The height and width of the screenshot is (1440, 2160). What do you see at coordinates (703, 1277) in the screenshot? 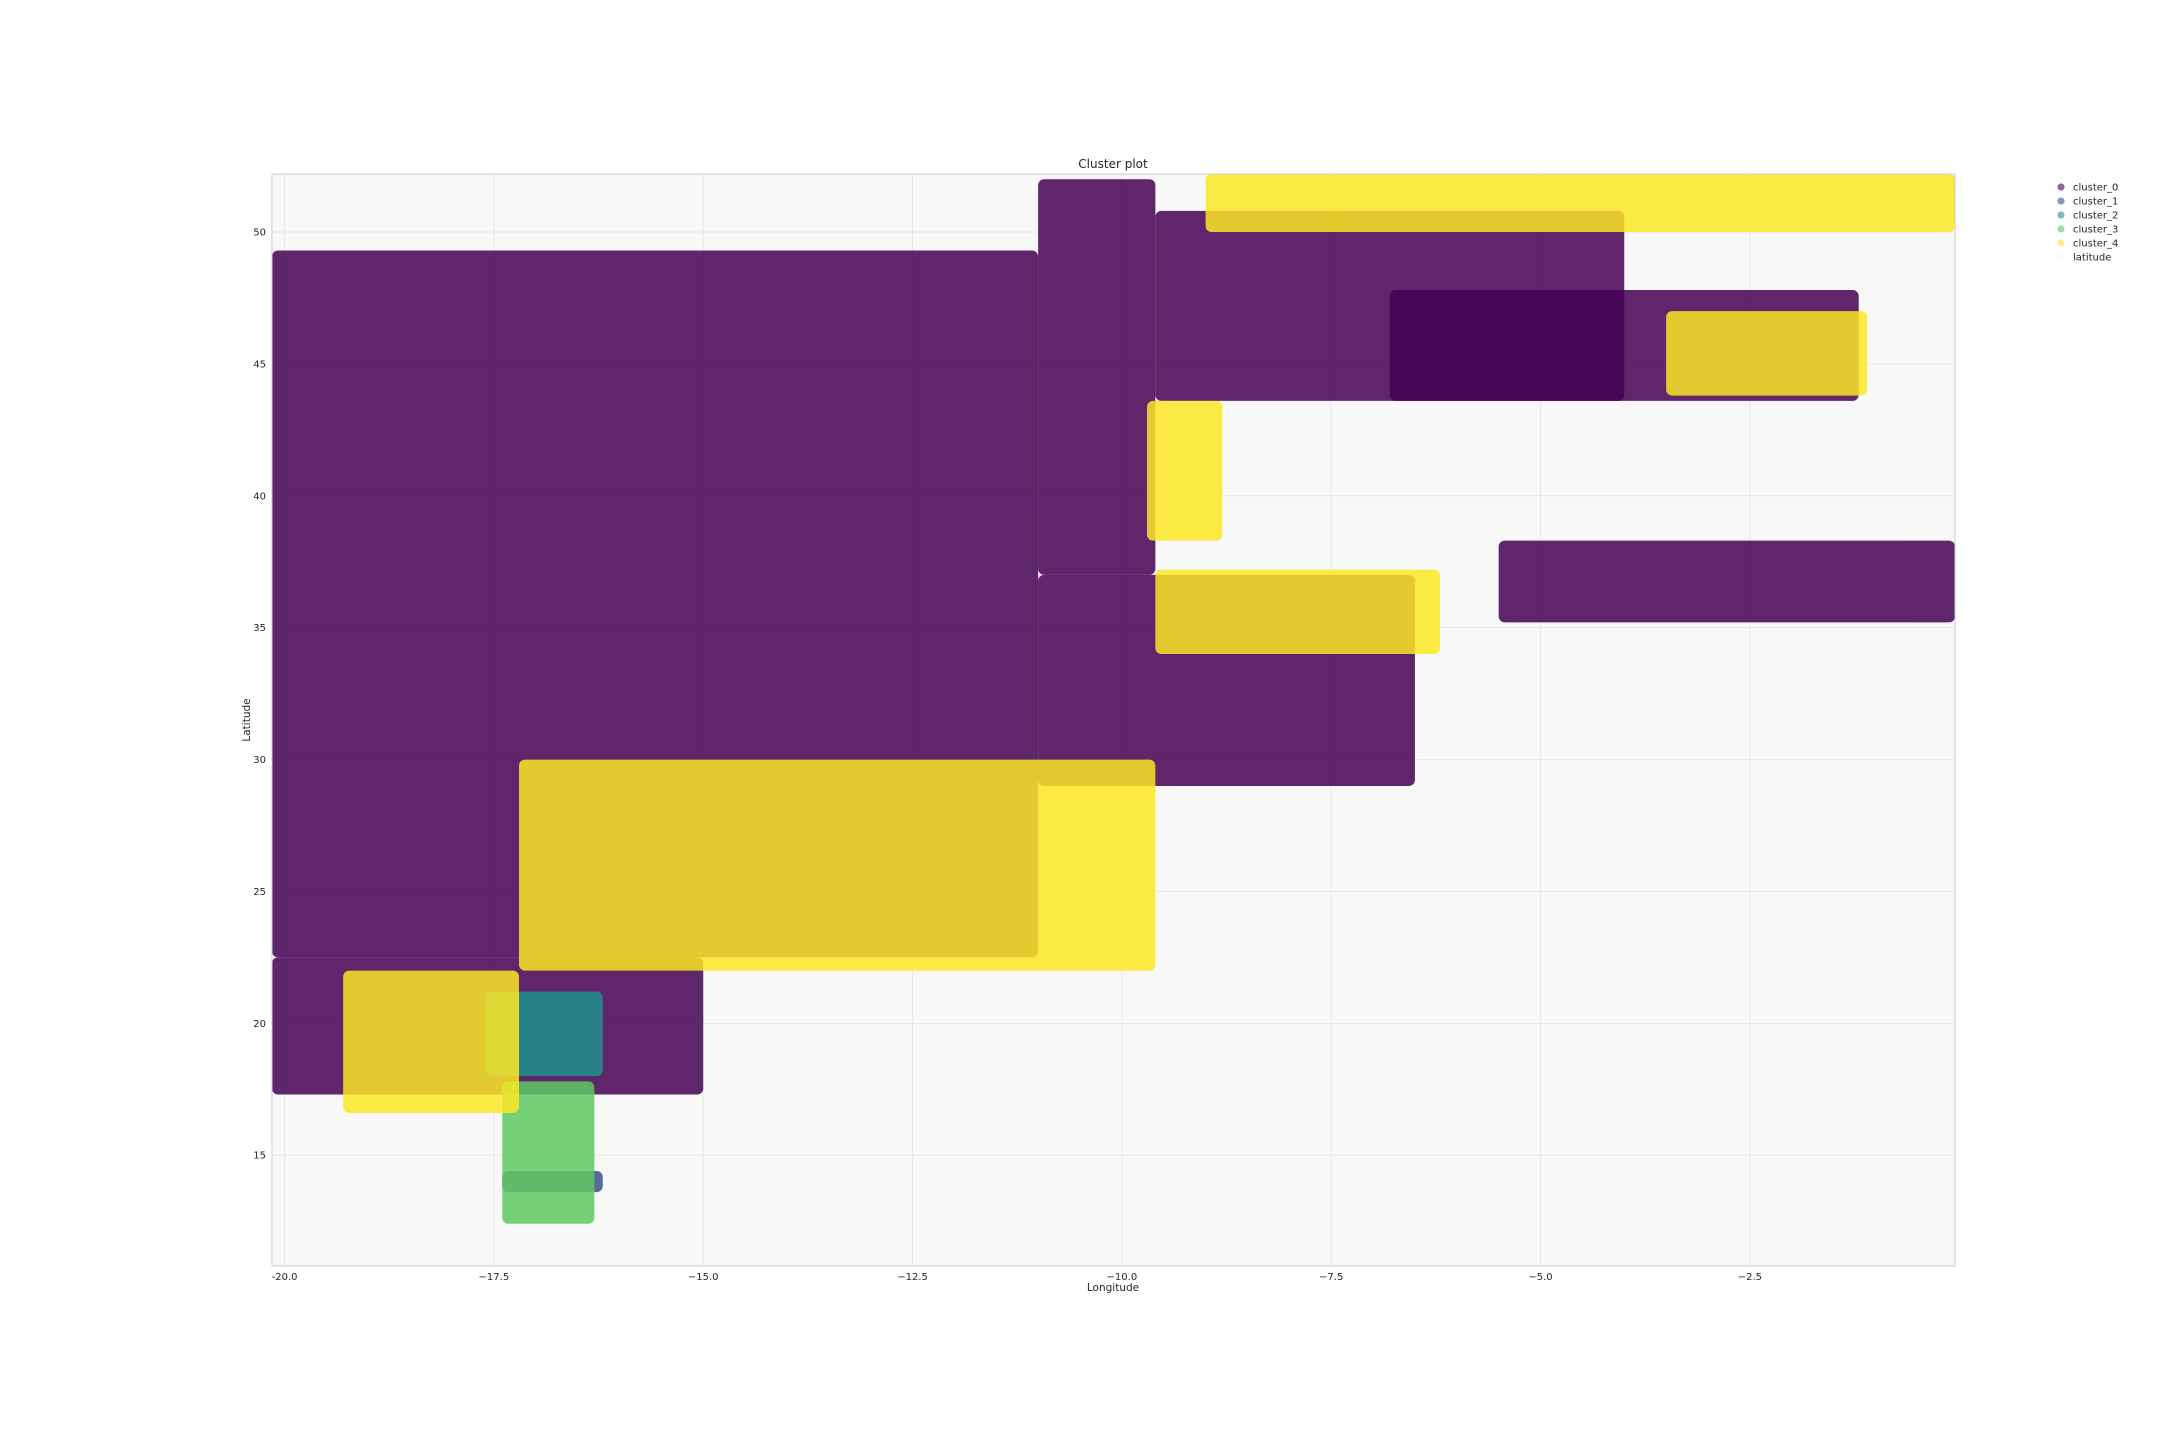
I see `x-tick-label: −15.0` at bounding box center [703, 1277].